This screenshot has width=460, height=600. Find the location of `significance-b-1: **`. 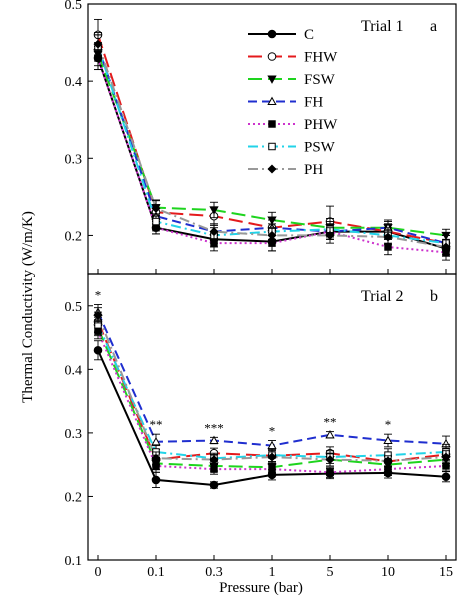

significance-b-1: ** is located at coordinates (156, 424).